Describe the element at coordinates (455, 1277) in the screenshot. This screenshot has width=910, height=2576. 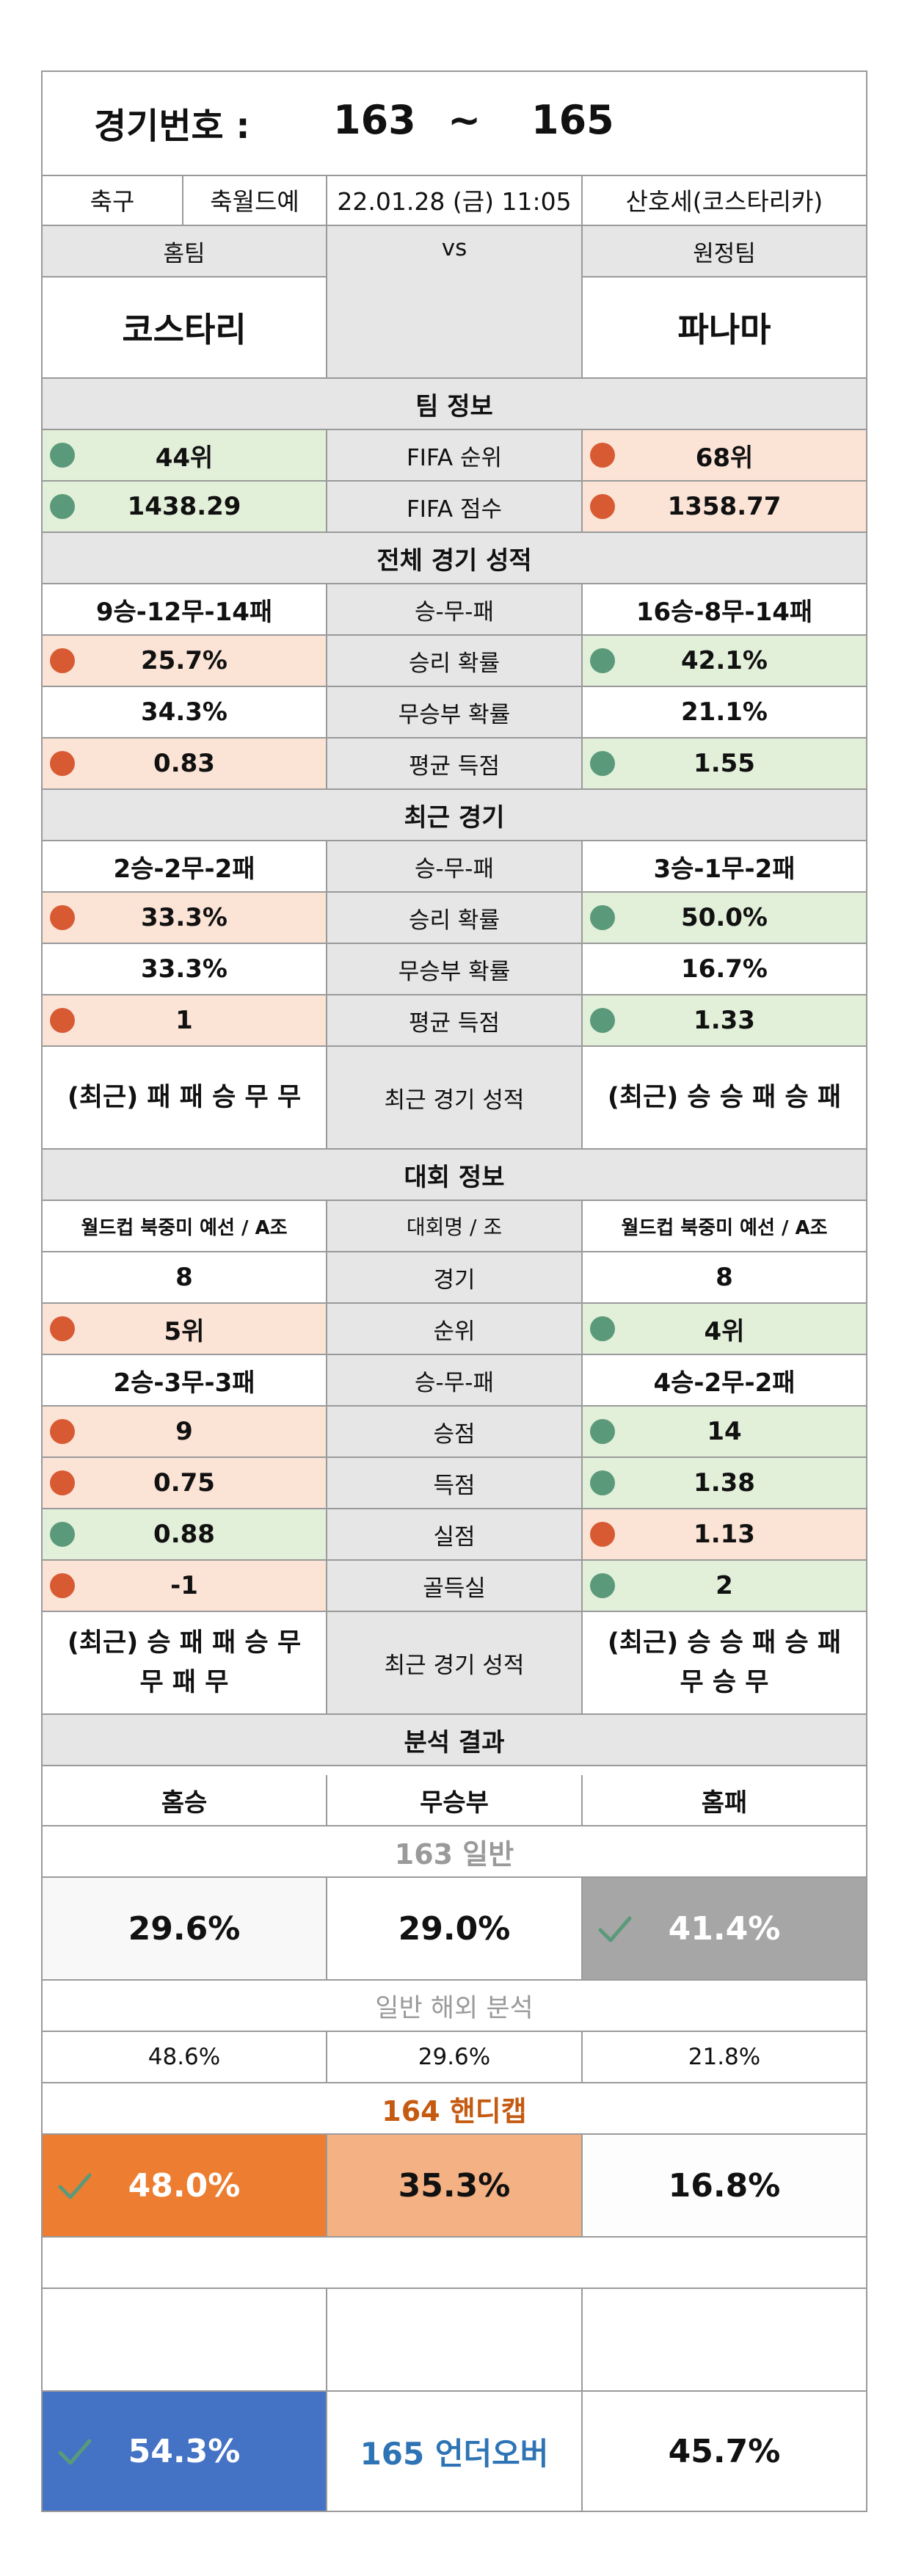
I see `stat-label: 경기` at that location.